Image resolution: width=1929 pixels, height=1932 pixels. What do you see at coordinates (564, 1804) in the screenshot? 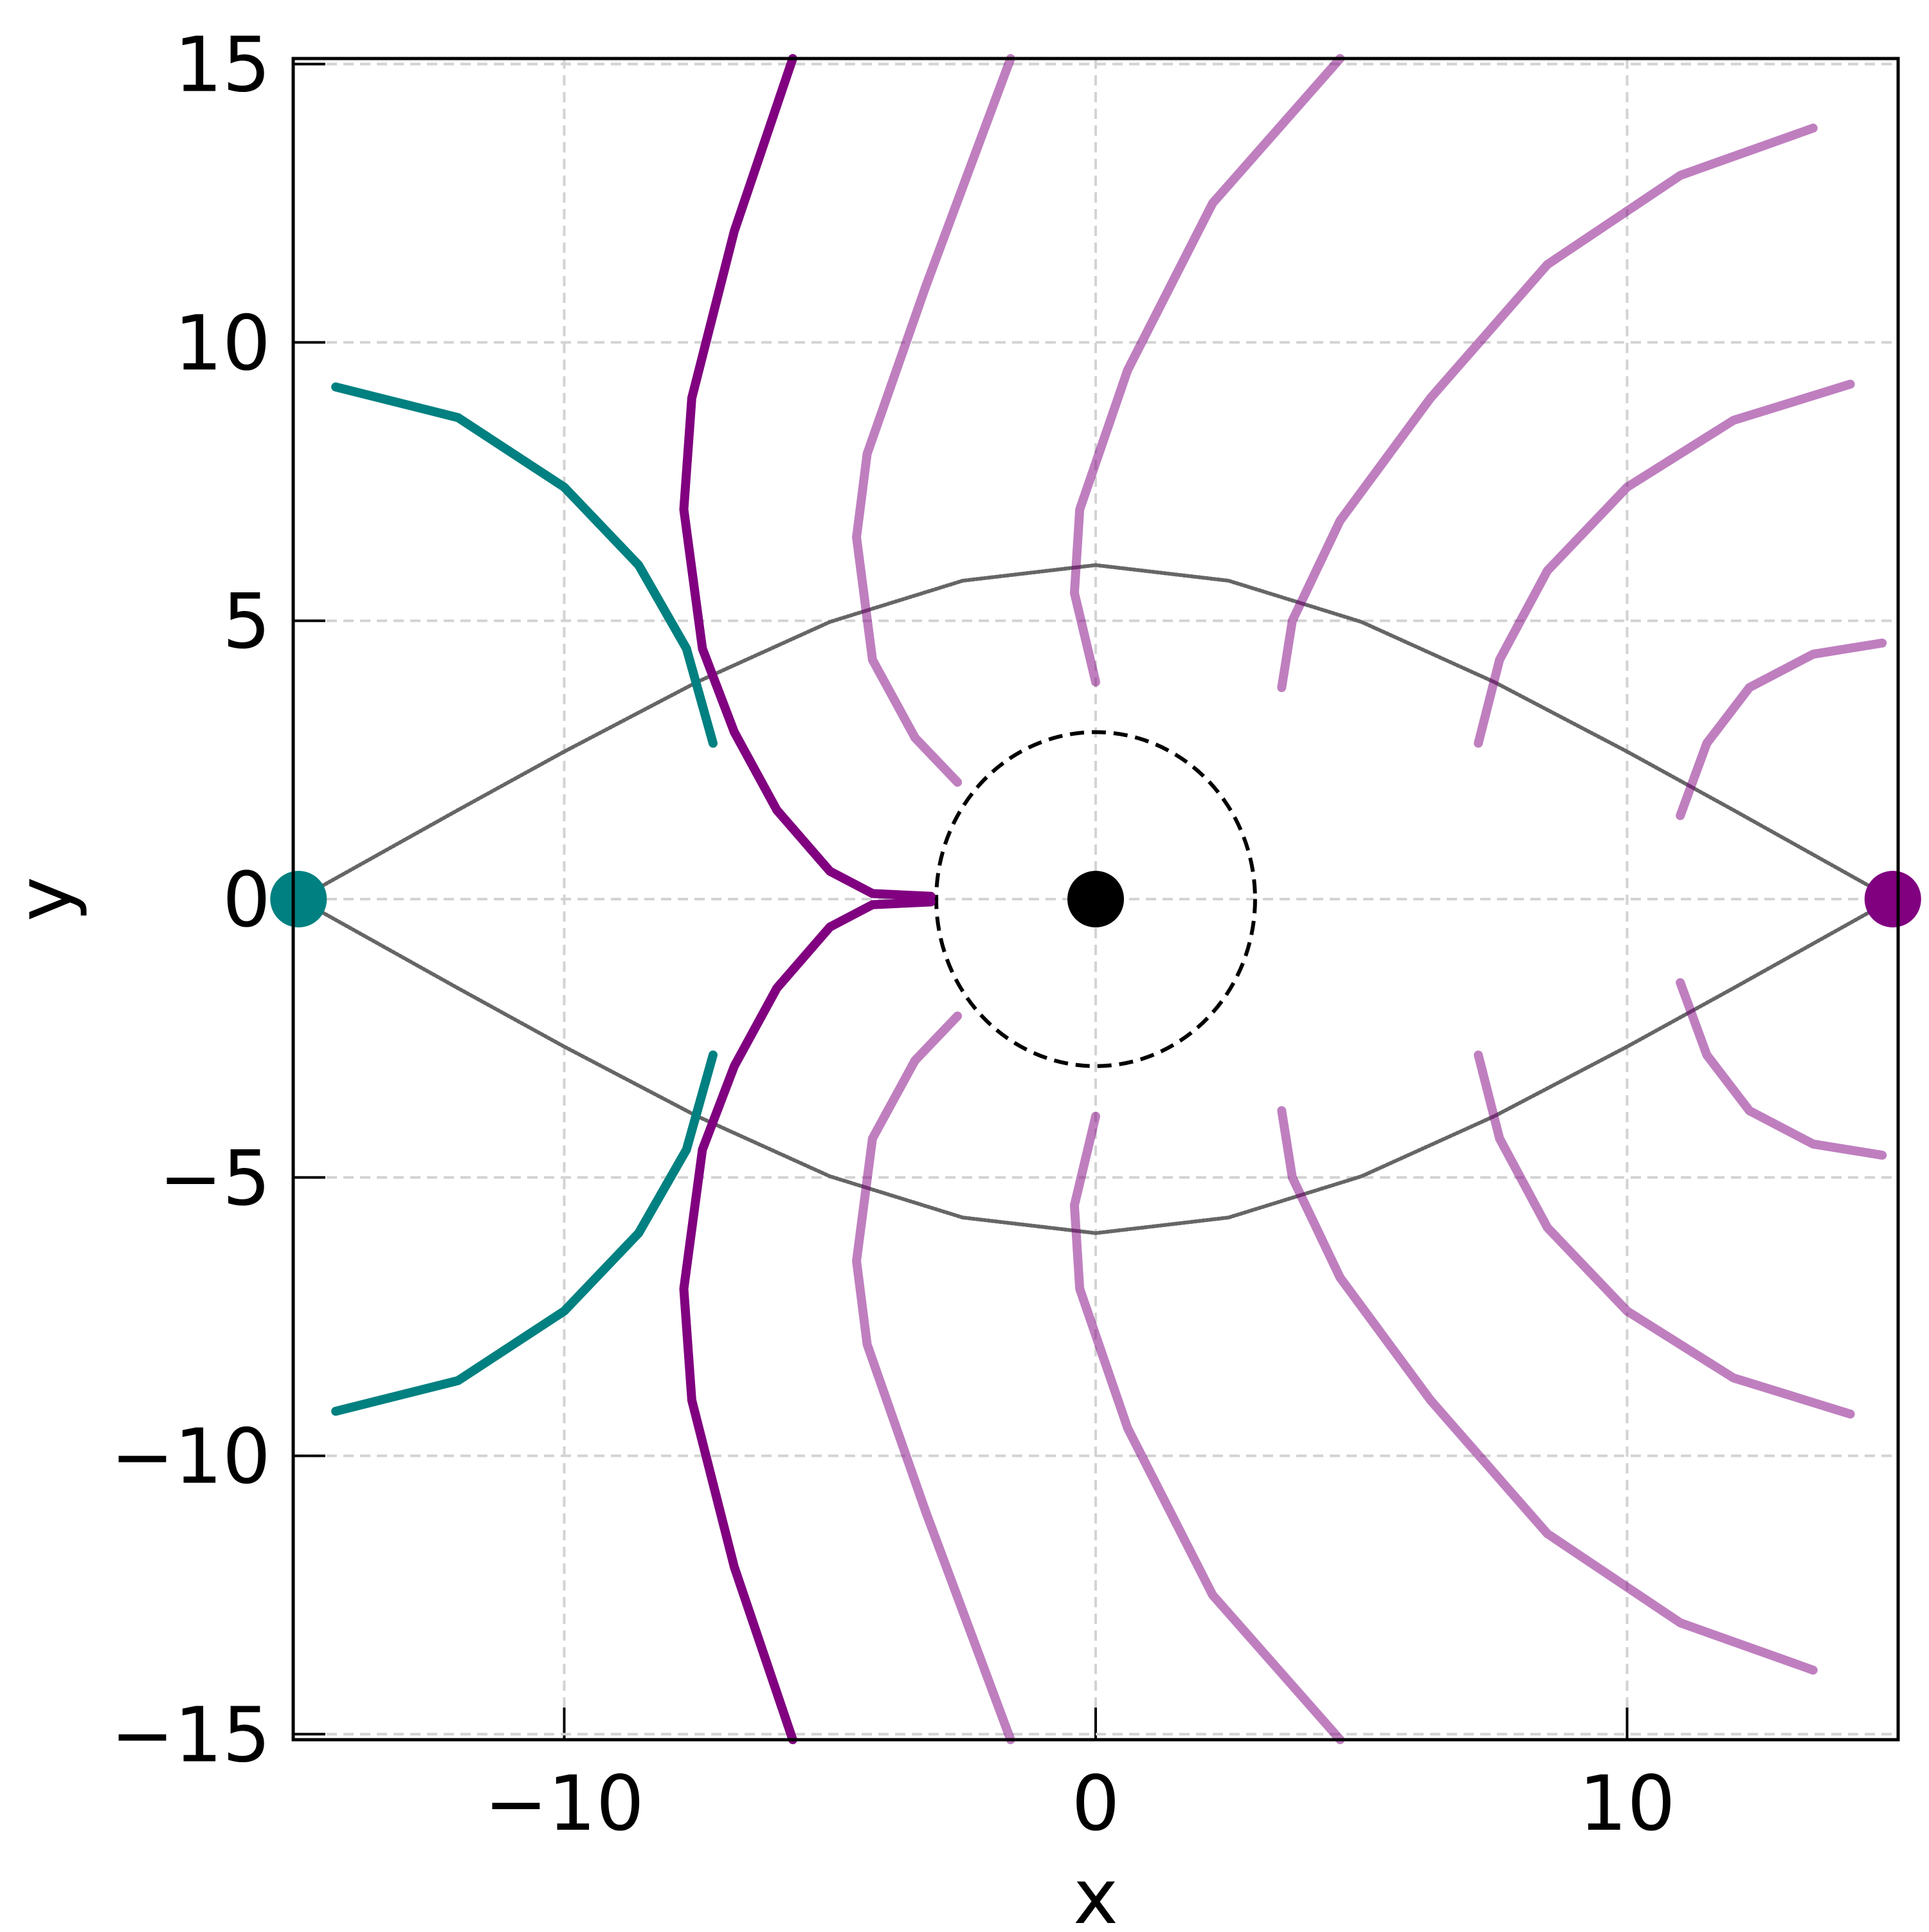
I see `x-tick-label: −10` at bounding box center [564, 1804].